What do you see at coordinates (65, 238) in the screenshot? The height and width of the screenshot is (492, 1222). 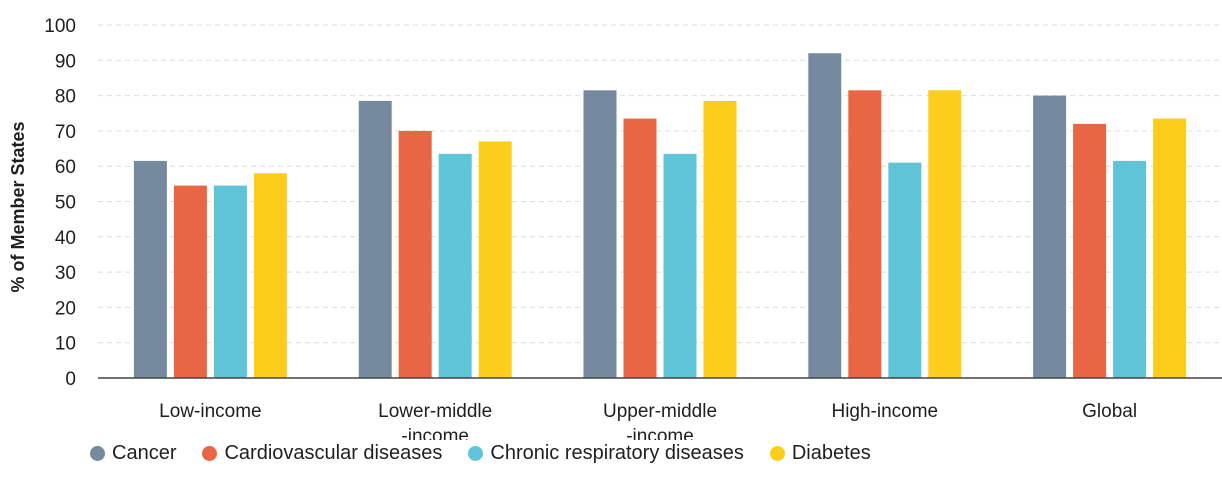 I see `y-tick-label: 40` at bounding box center [65, 238].